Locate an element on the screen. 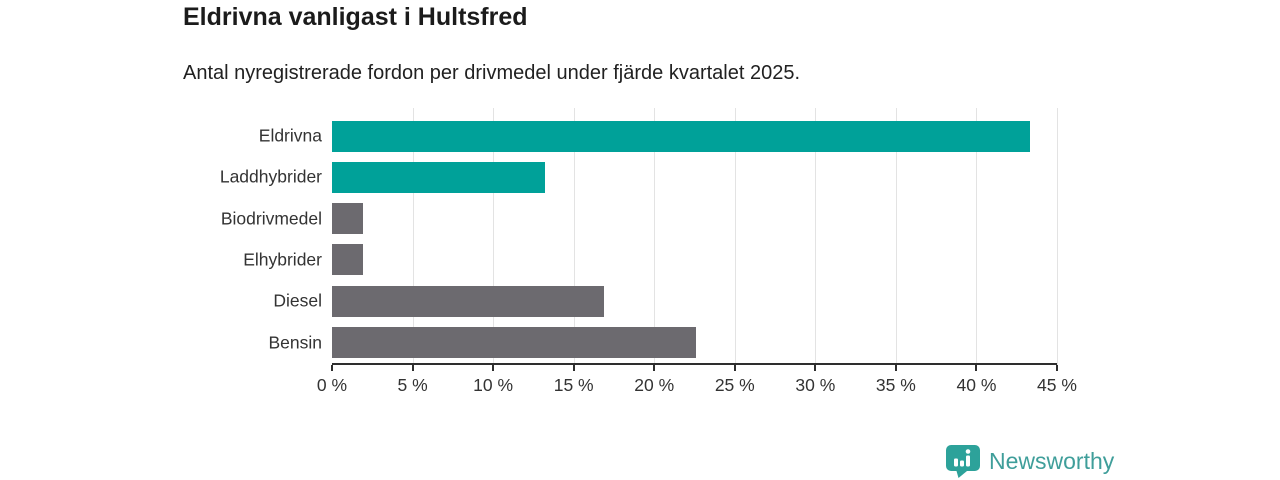 This screenshot has height=480, width=1280. category-label: Bensin is located at coordinates (295, 342).